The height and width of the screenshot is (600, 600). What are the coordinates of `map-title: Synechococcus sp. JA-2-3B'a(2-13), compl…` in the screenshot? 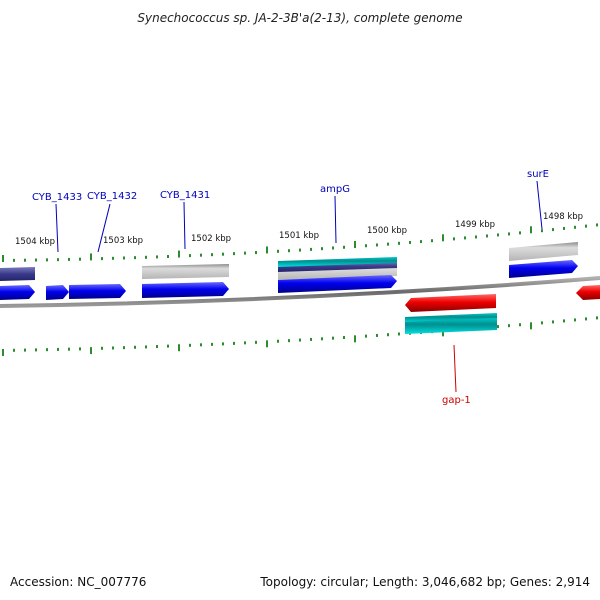 It's located at (299, 18).